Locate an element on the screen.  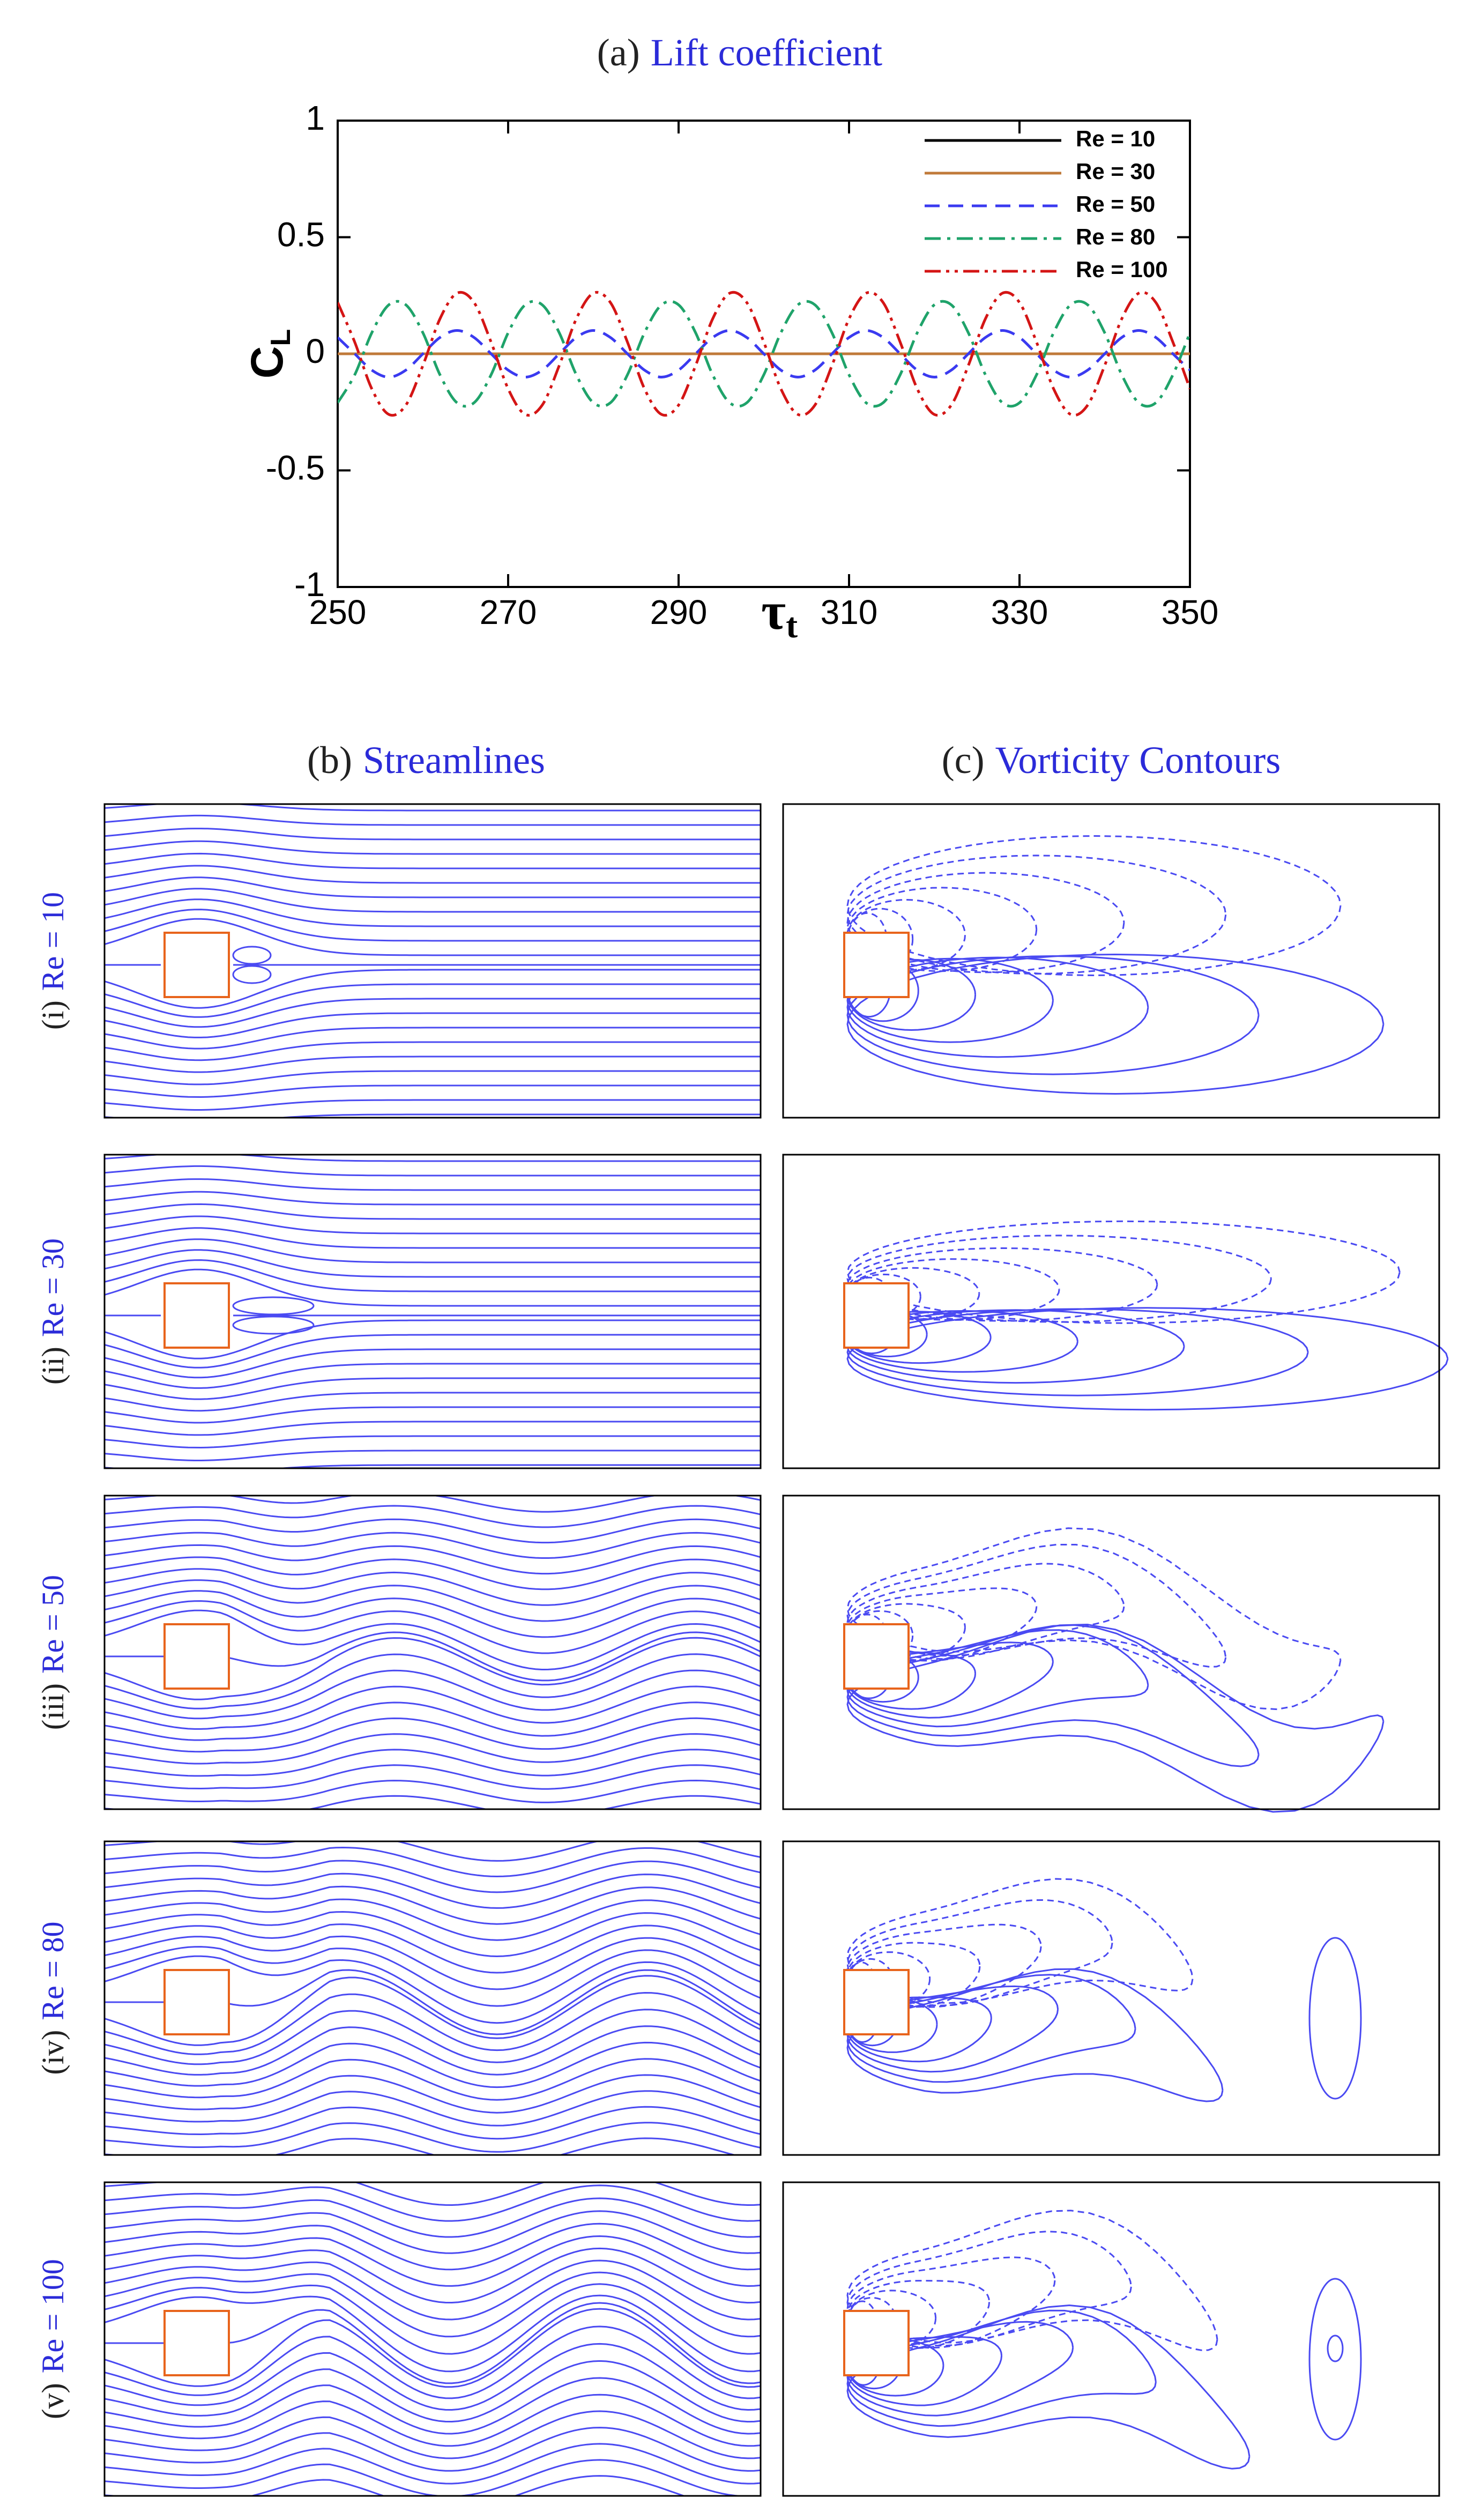
vortex-contour is located at coordinates (1335, 2018).